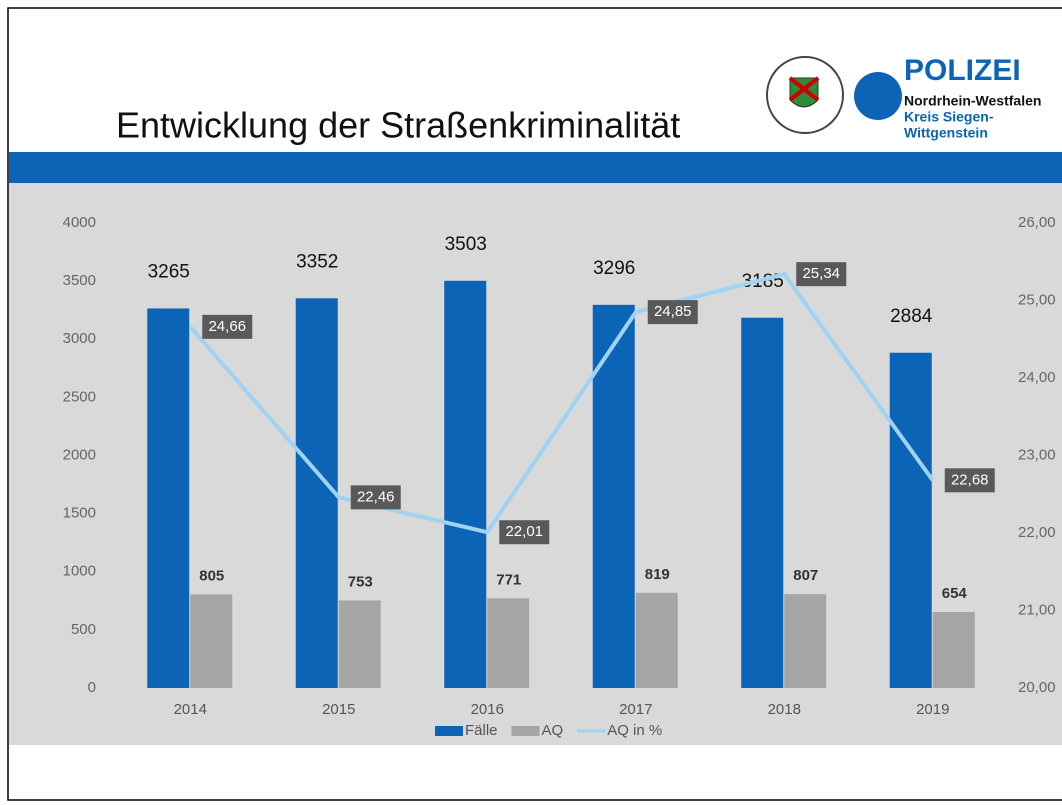 The image size is (1062, 805). Describe the element at coordinates (1037, 299) in the screenshot. I see `y2-tick-label: 25,00` at that location.